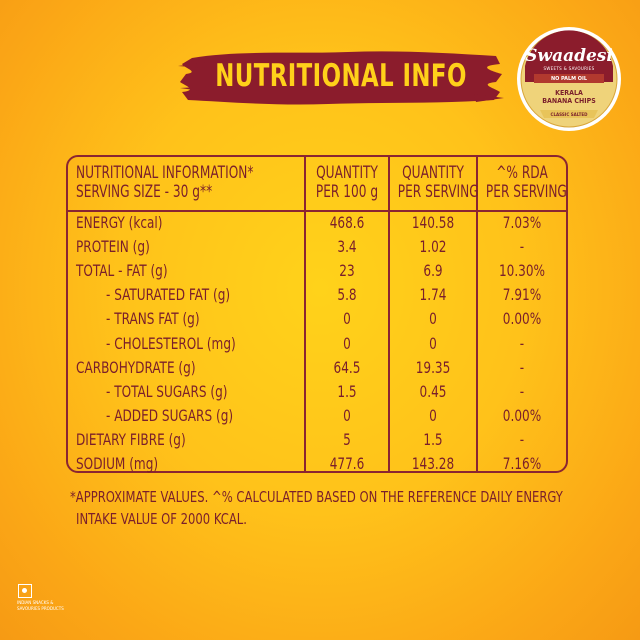 The image size is (640, 640). I want to click on header-per100-line2: PER 100 g, so click(347, 191).